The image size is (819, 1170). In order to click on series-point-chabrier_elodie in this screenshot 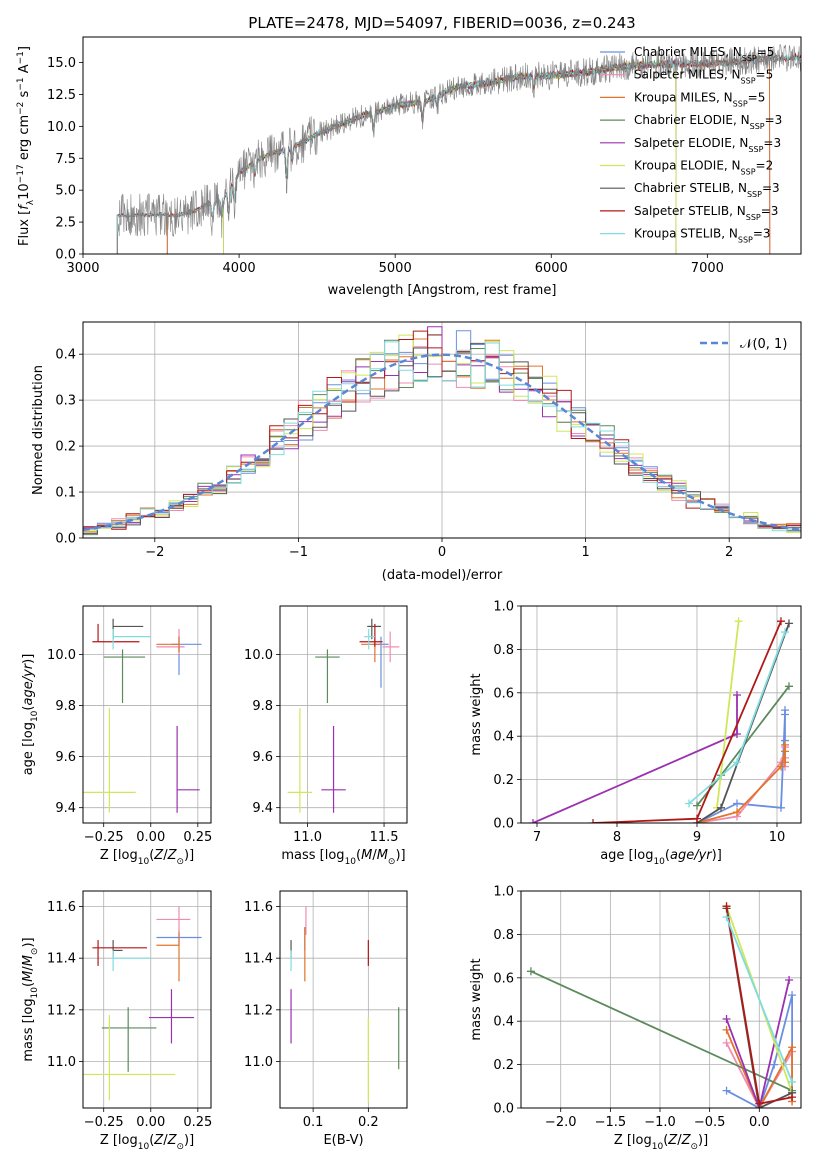, I will do `click(789, 686)`.